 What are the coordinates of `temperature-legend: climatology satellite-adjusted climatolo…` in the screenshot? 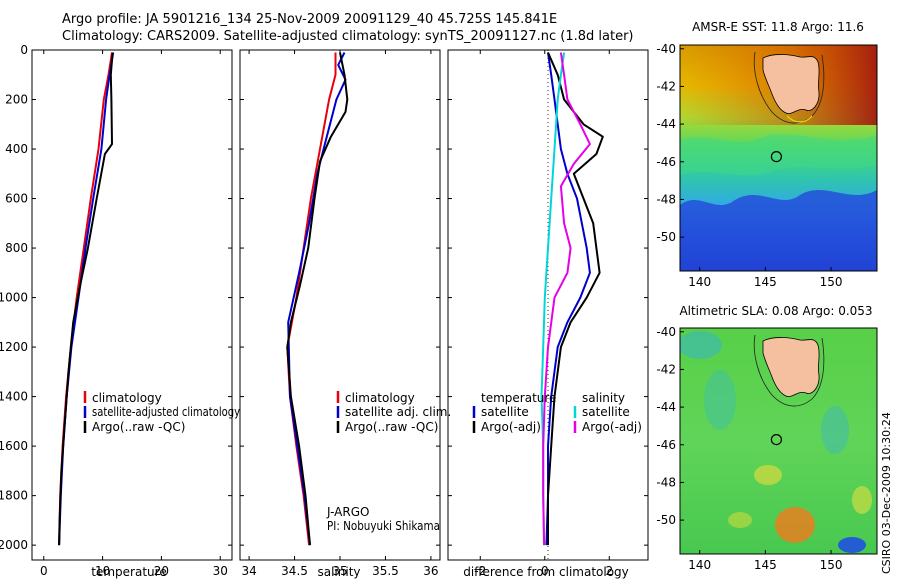 It's located at (161, 412).